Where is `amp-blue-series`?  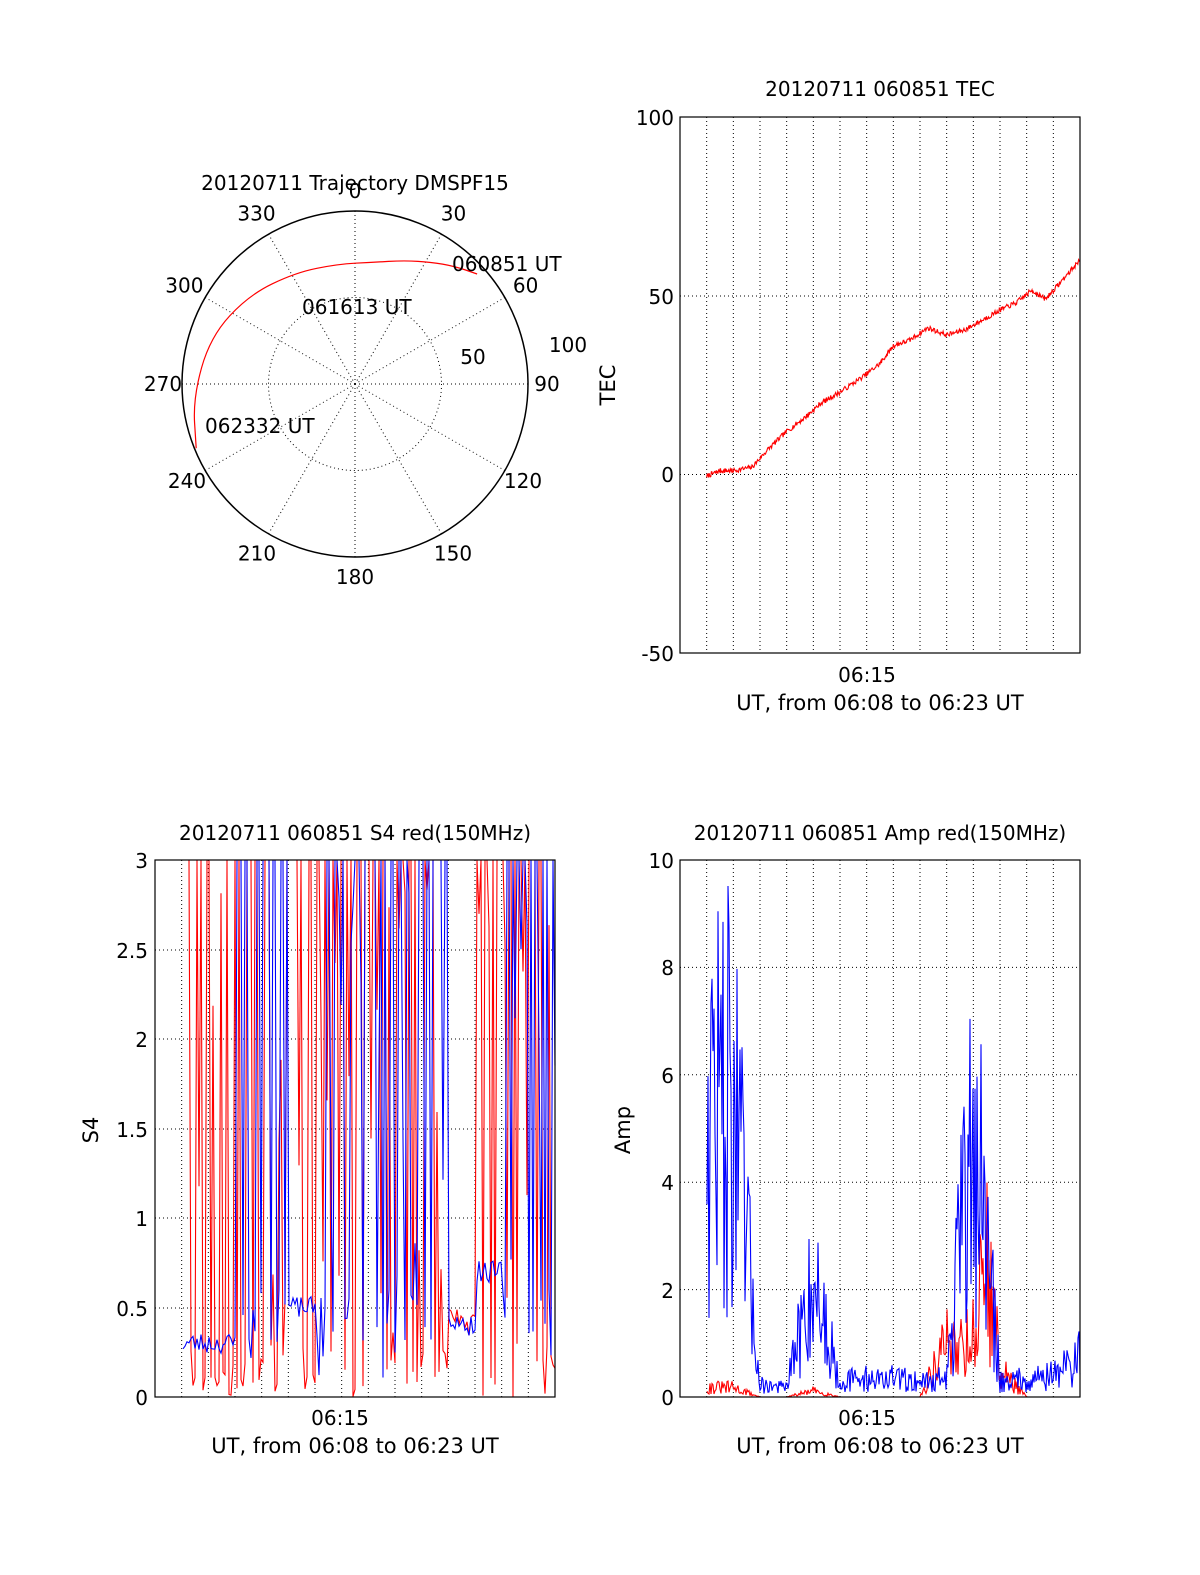 amp-blue-series is located at coordinates (893, 1139).